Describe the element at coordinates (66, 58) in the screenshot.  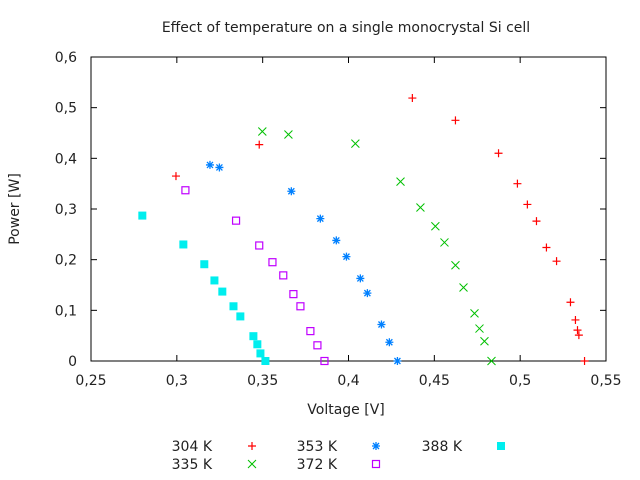
I see `y-tick-label: 0,6` at that location.